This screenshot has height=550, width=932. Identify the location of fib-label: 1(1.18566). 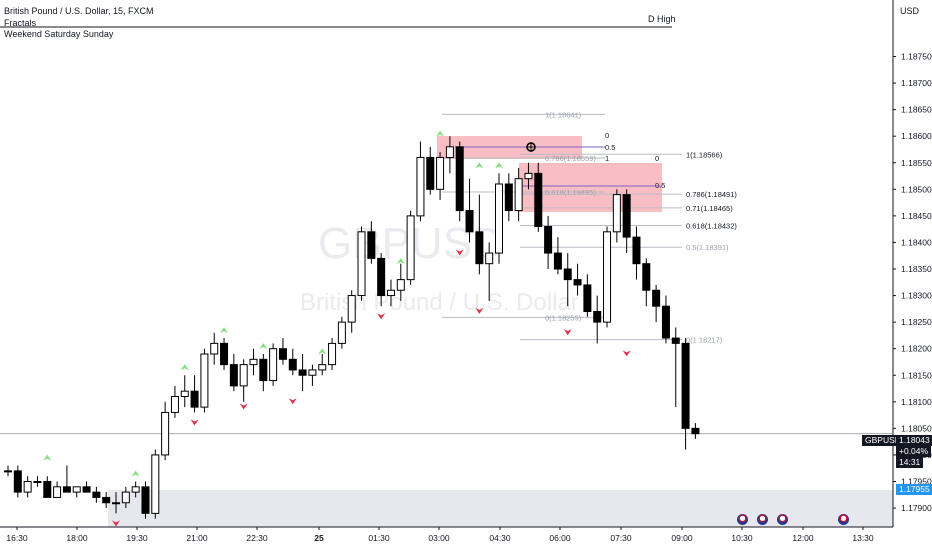
(704, 154).